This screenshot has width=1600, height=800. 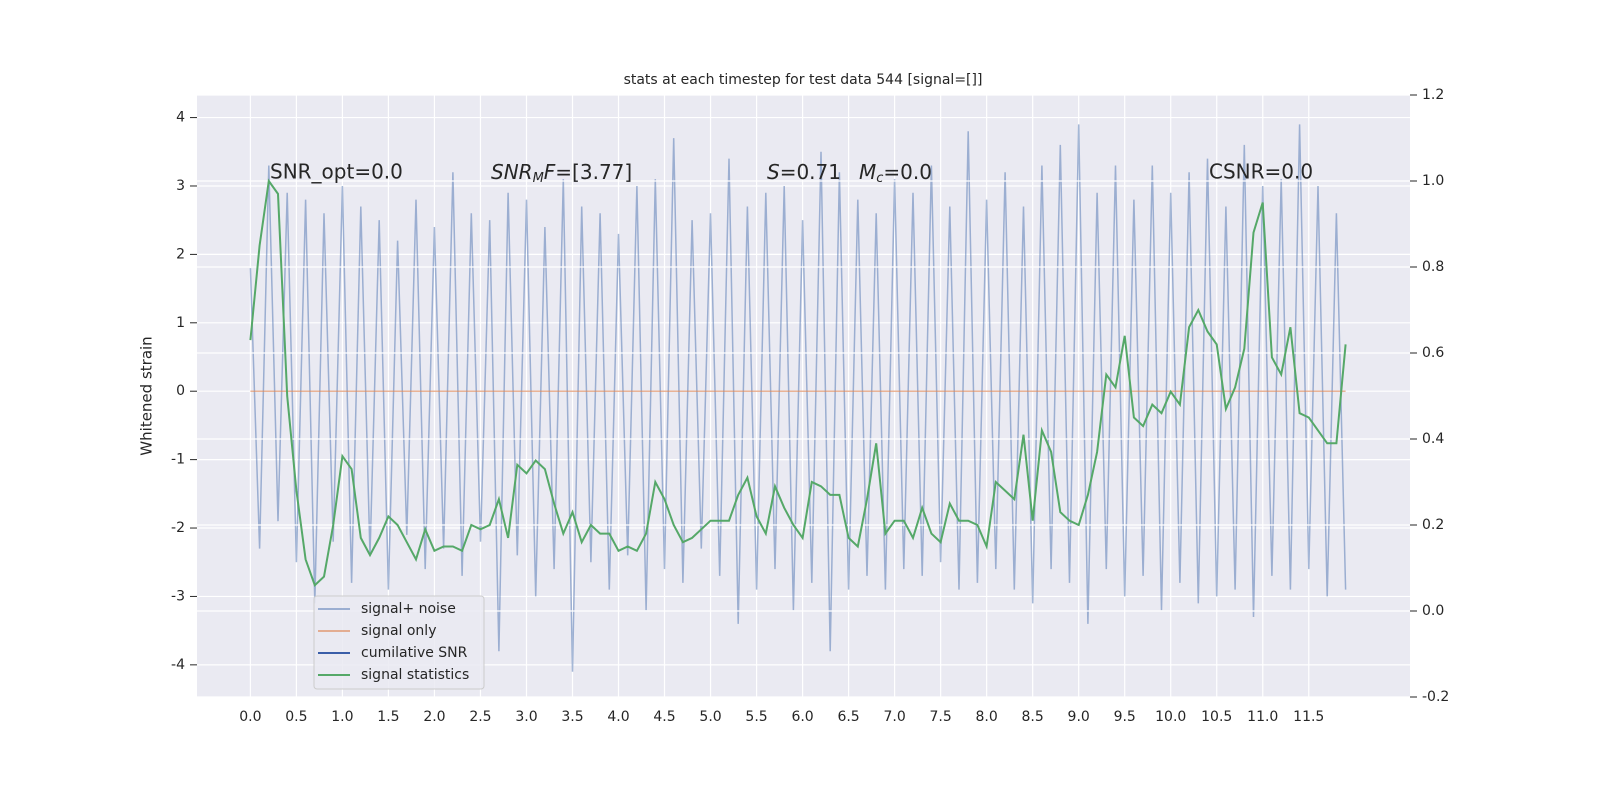 What do you see at coordinates (1433, 267) in the screenshot?
I see `y2-tick-label: 0.8` at bounding box center [1433, 267].